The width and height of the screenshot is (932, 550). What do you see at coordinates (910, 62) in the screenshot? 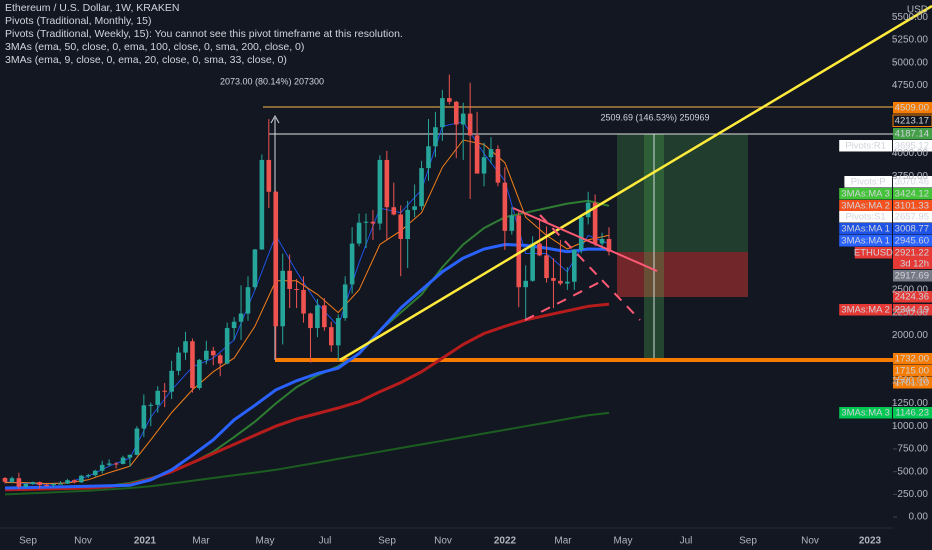
I see `y-tick-label: 5000.00` at bounding box center [910, 62].